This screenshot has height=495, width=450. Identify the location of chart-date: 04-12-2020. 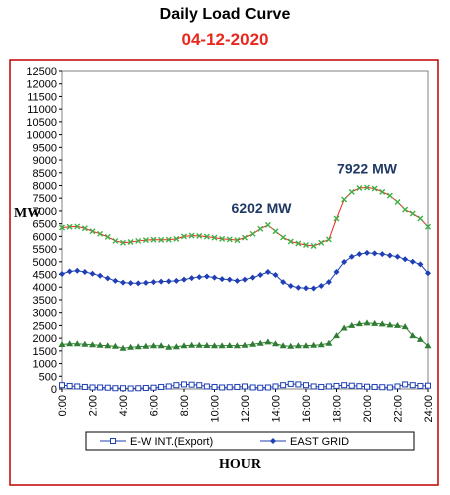
(225, 39).